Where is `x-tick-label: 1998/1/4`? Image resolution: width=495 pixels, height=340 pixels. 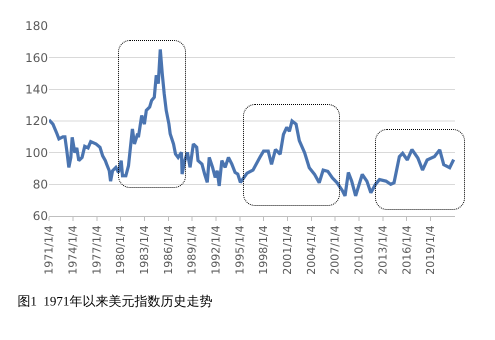 x-tick-label: 1998/1/4 is located at coordinates (263, 250).